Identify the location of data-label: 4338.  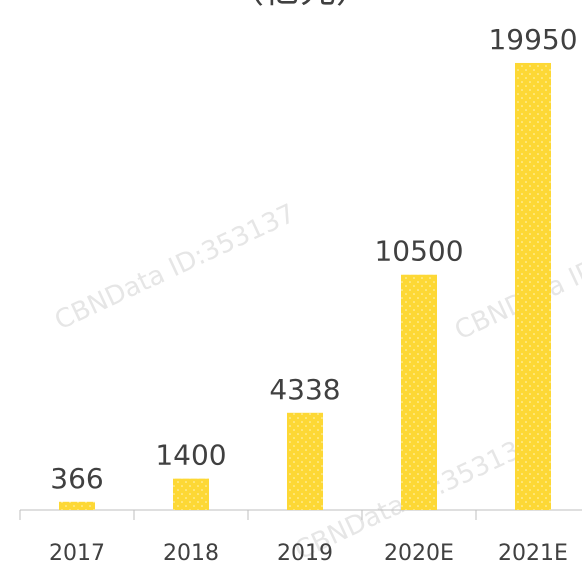
(304, 389).